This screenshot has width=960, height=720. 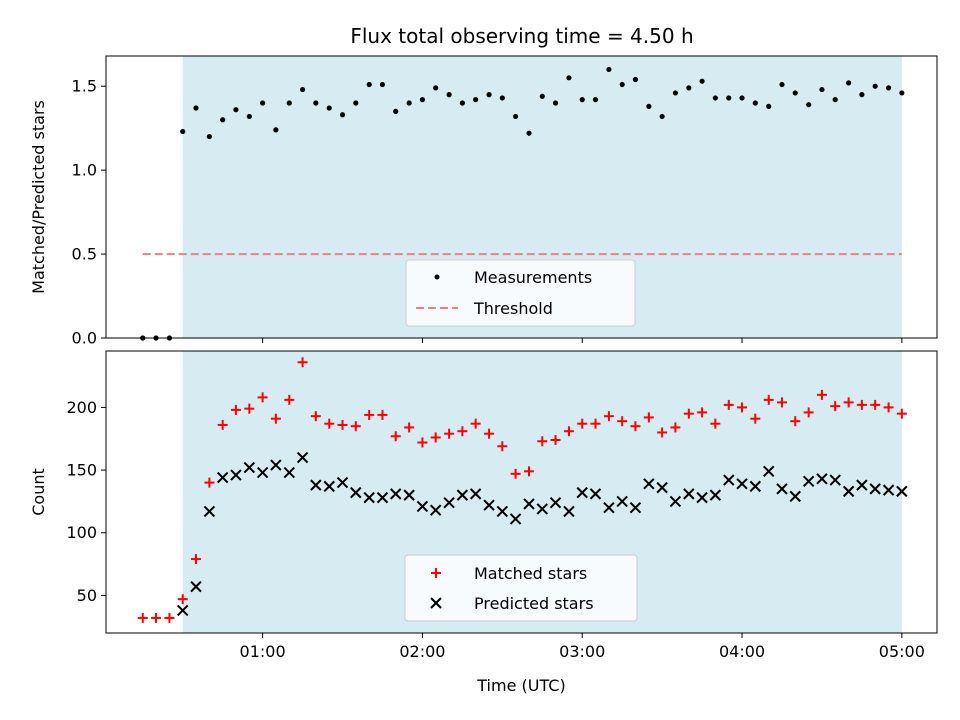 What do you see at coordinates (582, 647) in the screenshot?
I see `count-x-ticks: 01:00 02:00 03:00 04:00 05:00` at bounding box center [582, 647].